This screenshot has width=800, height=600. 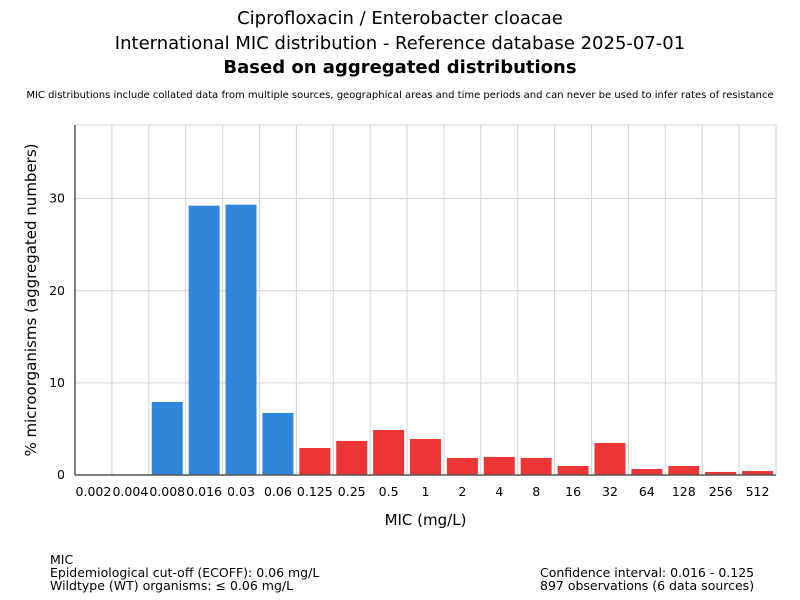 What do you see at coordinates (130, 491) in the screenshot?
I see `x-tick-label: 0.004` at bounding box center [130, 491].